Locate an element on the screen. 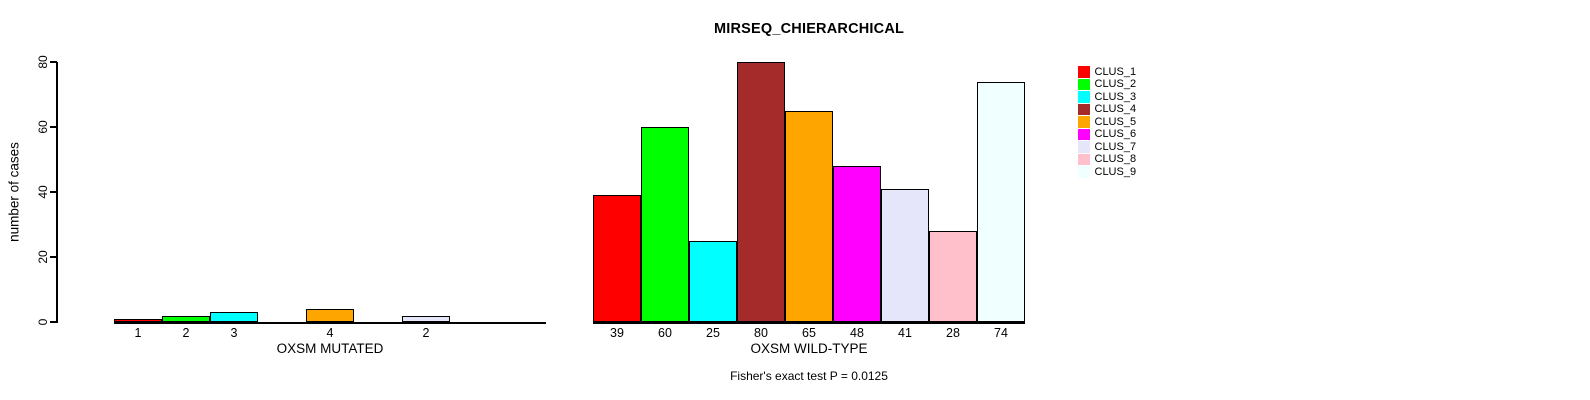 This screenshot has height=400, width=1590. legend-label: CLUS_8 is located at coordinates (1115, 159).